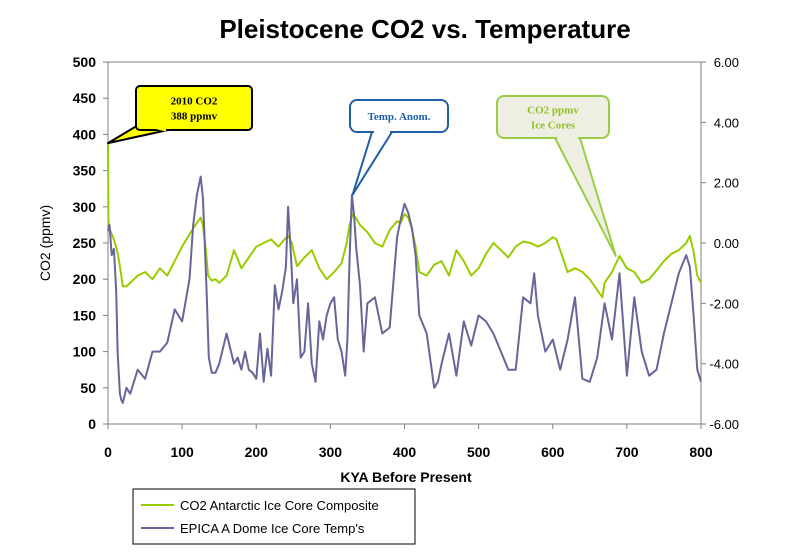 This screenshot has width=799, height=558. I want to click on callout-co2-2010: 2010 CO2 388 ppmv, so click(180, 115).